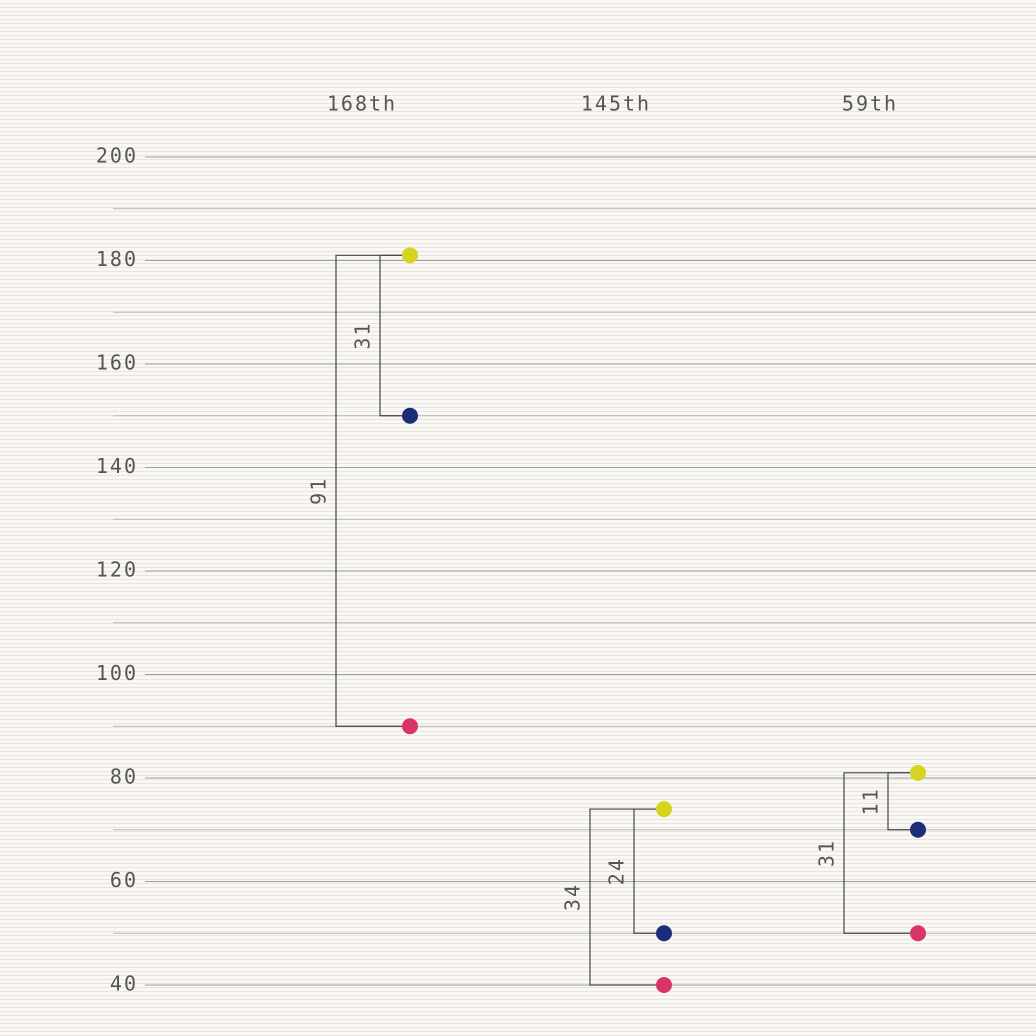 The height and width of the screenshot is (1036, 1036). Describe the element at coordinates (117, 570) in the screenshot. I see `y-tick-label: 120` at that location.